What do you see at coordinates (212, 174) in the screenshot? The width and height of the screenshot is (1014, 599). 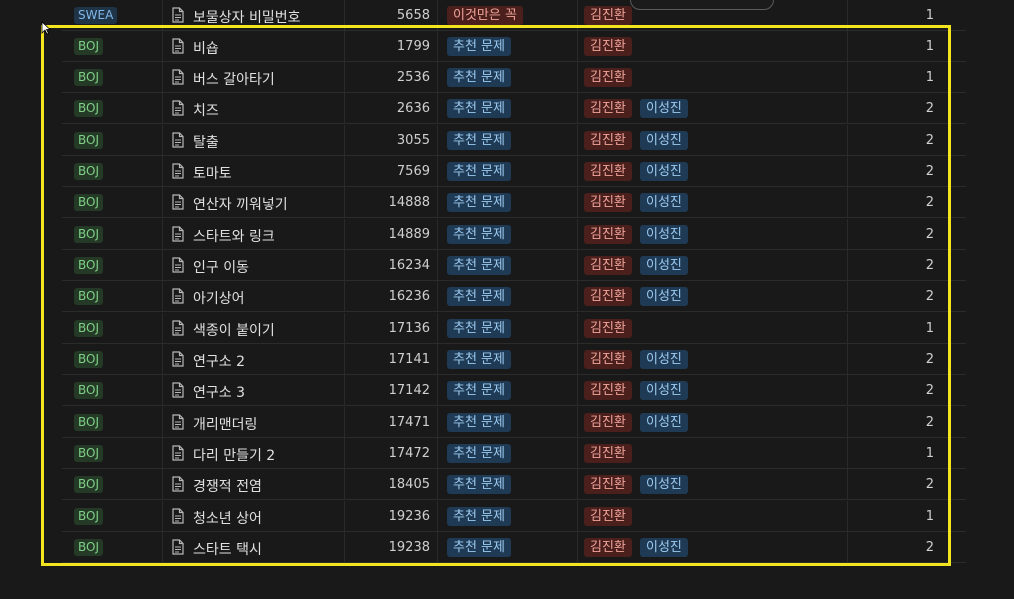 I see `problem-title: 토마토` at bounding box center [212, 174].